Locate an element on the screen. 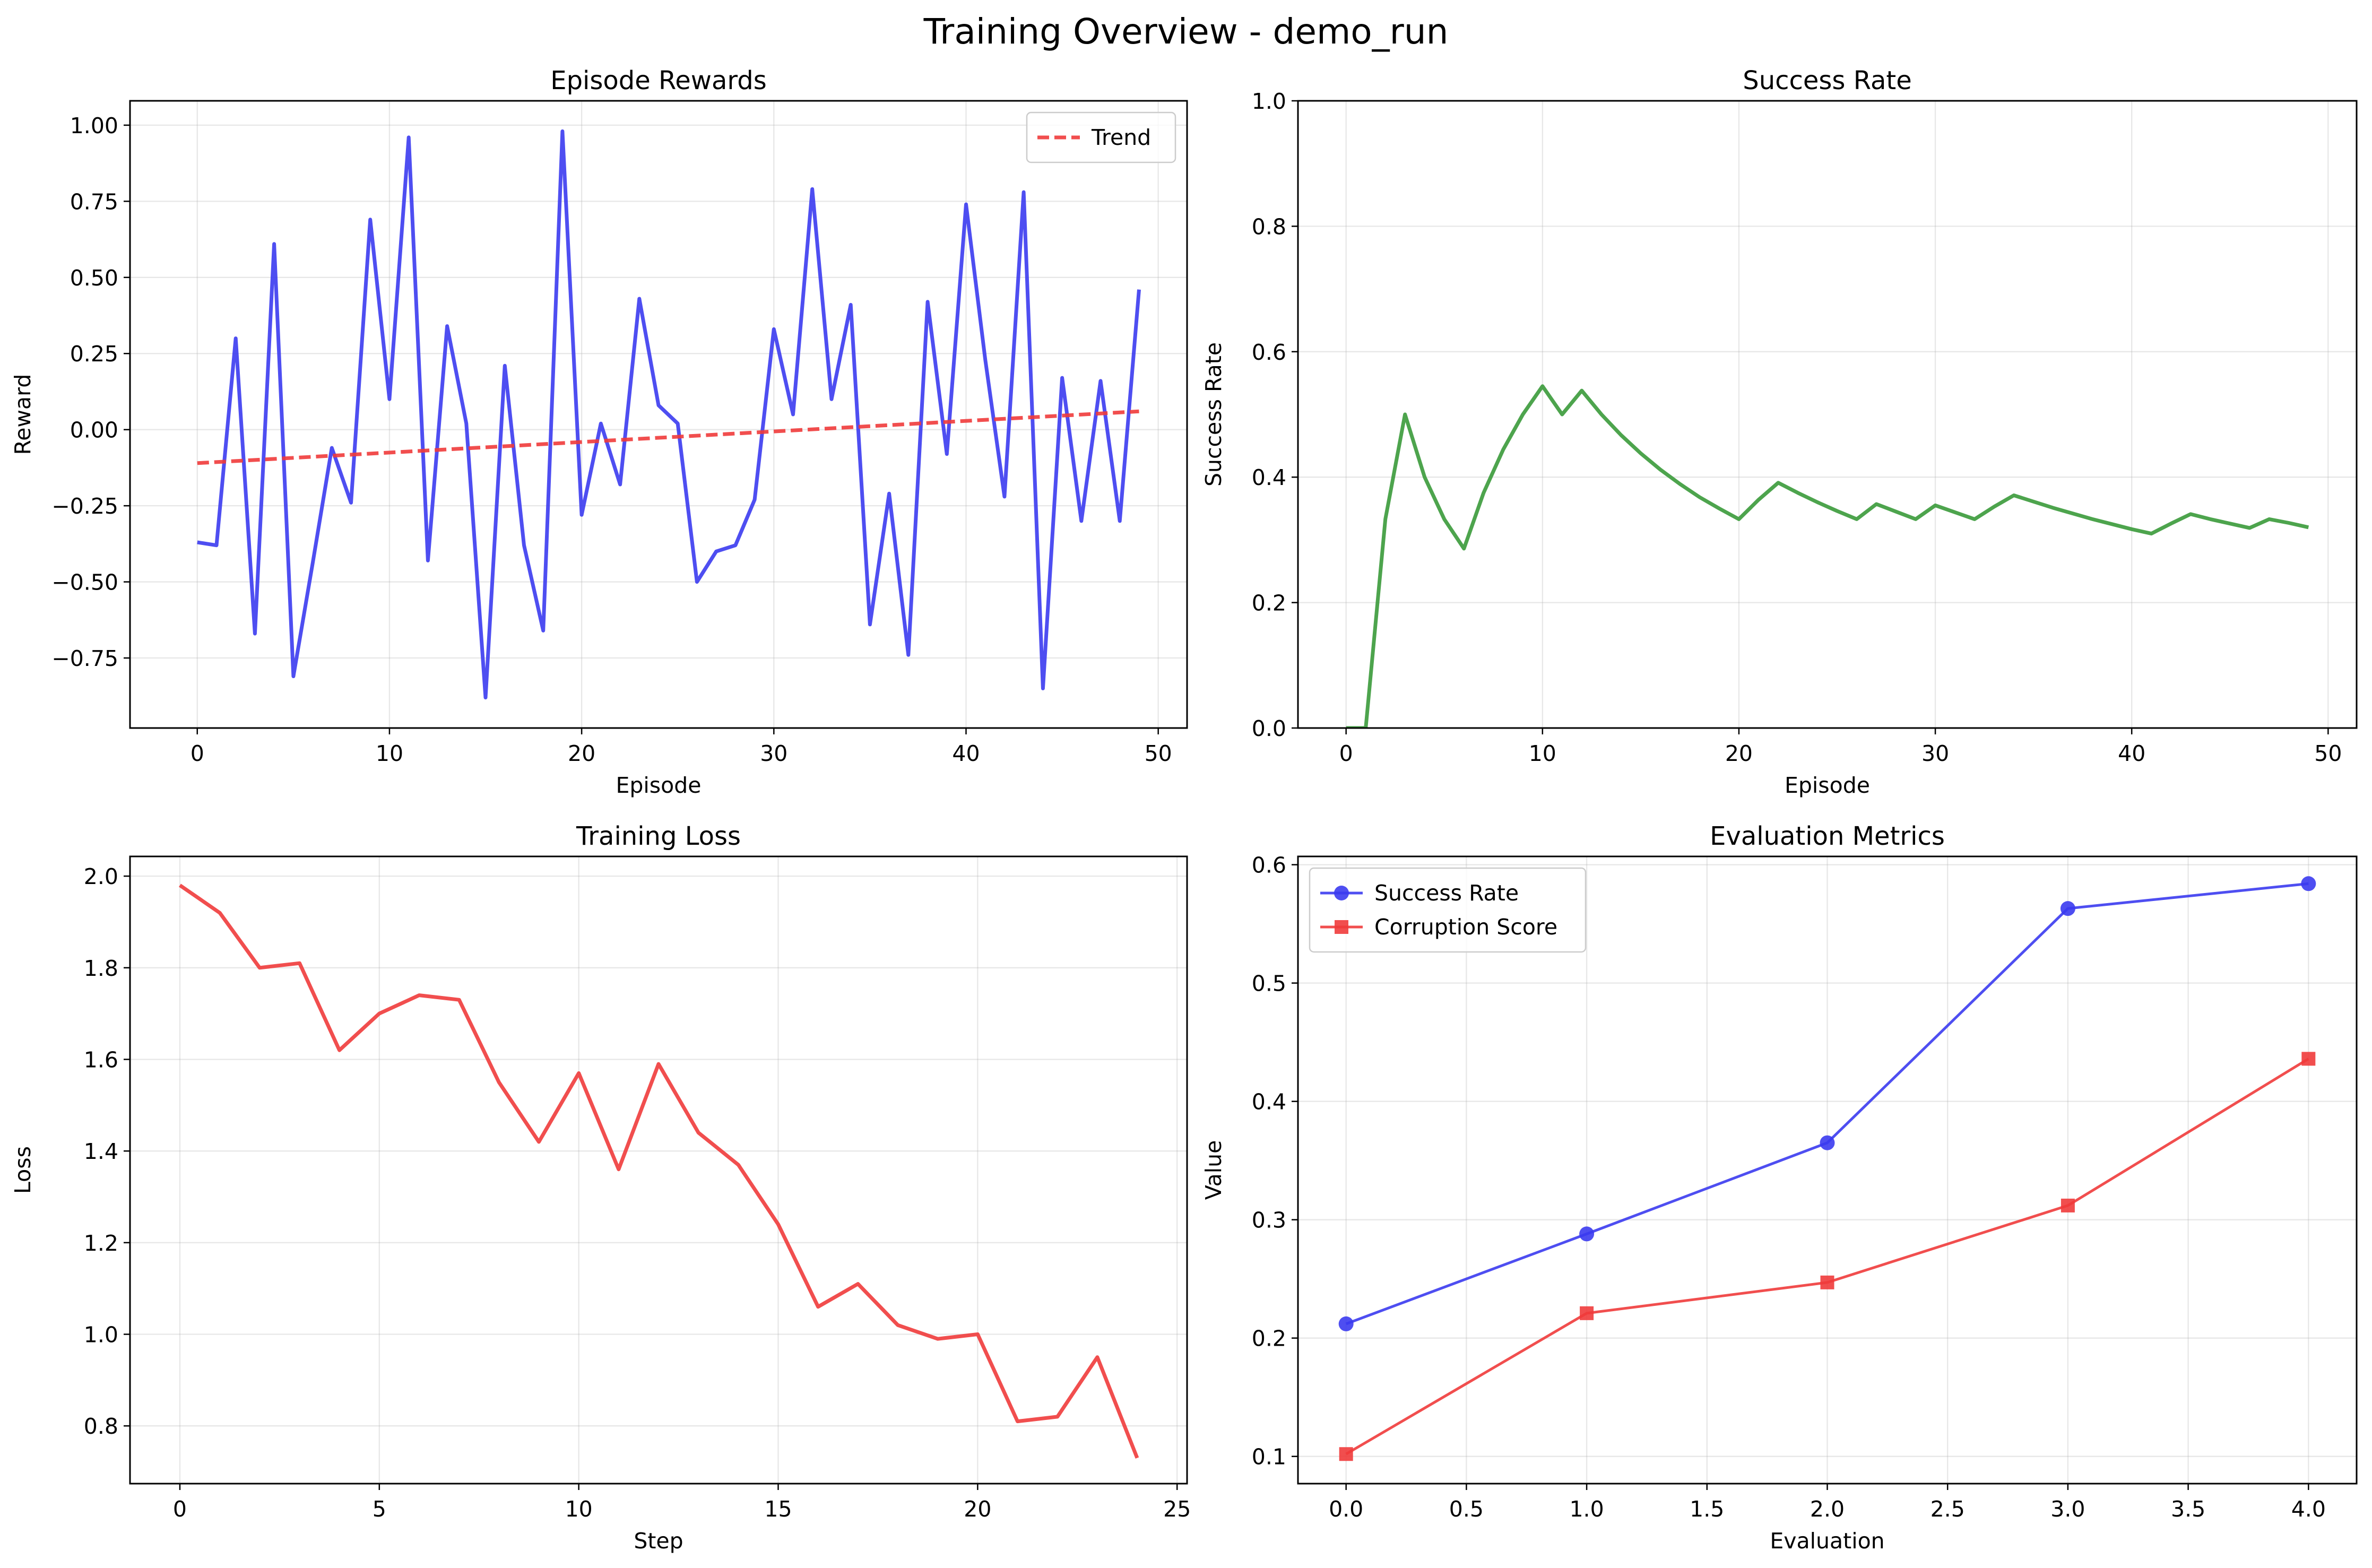 Image resolution: width=2372 pixels, height=1568 pixels. x-tick-label: 5 is located at coordinates (379, 1509).